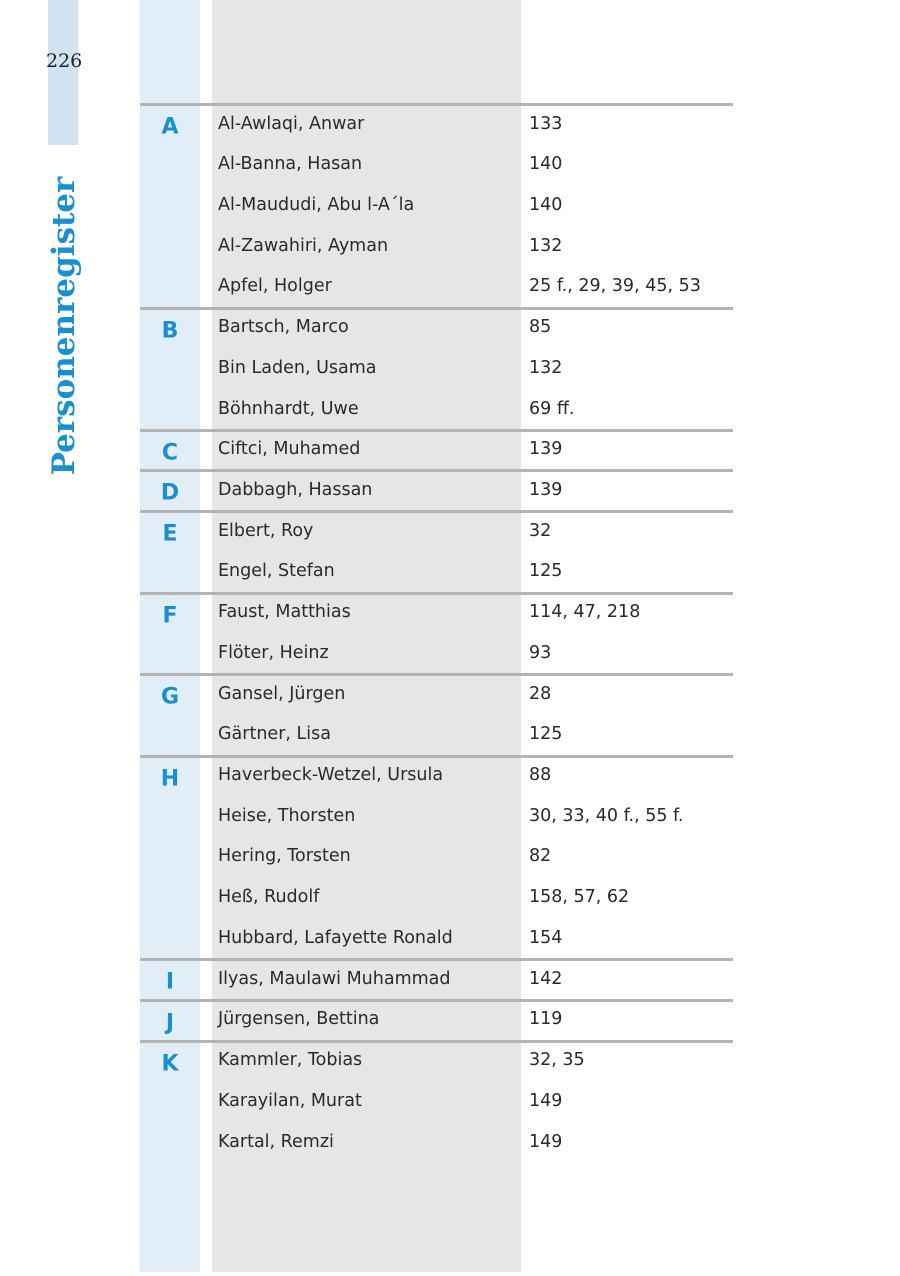 The height and width of the screenshot is (1276, 900). Describe the element at coordinates (303, 245) in the screenshot. I see `entry-name: Al-Zawahiri, Ayman` at that location.